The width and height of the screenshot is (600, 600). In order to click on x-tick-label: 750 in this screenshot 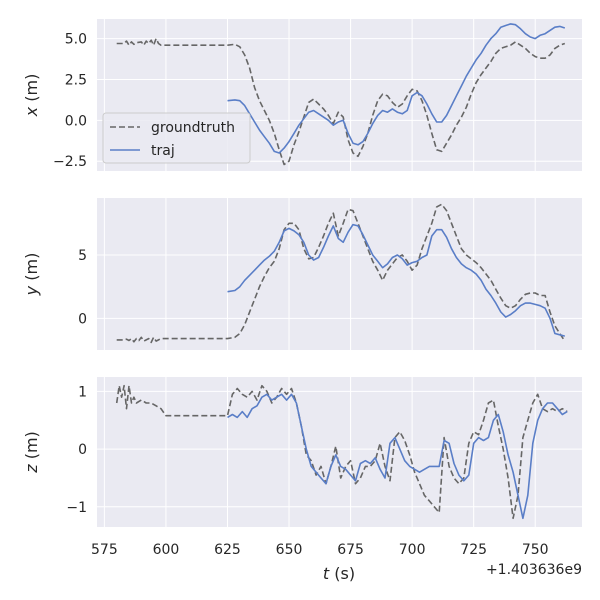, I will do `click(535, 550)`.